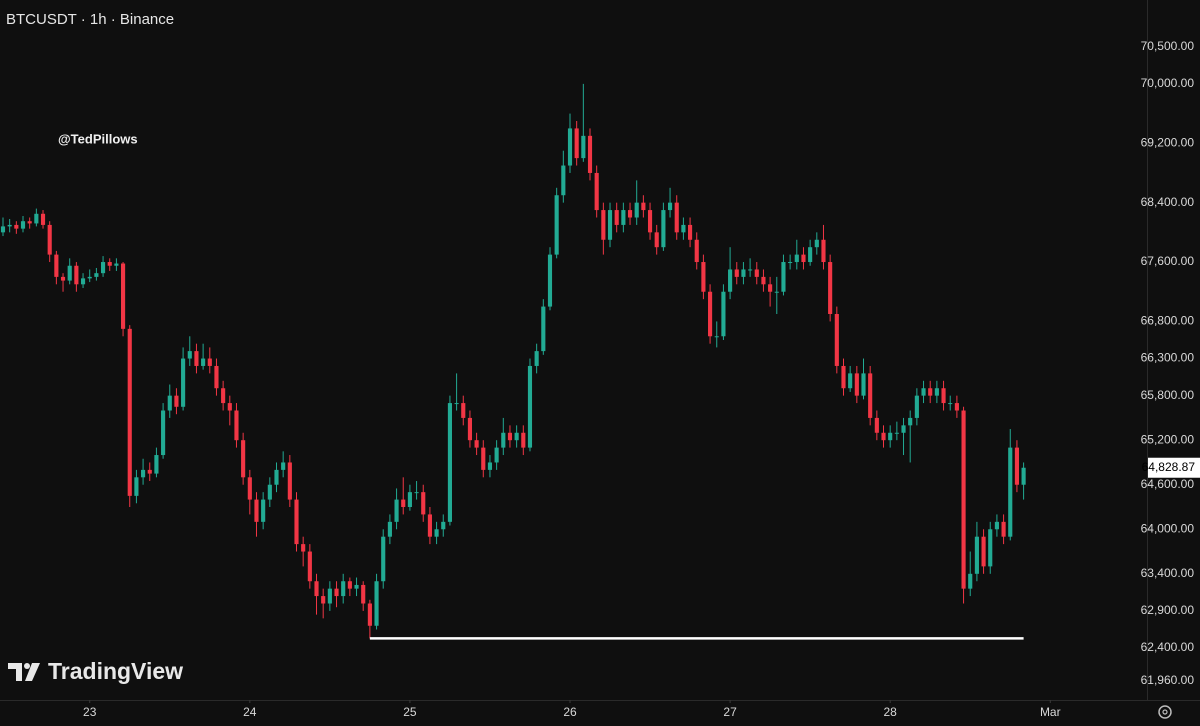  I want to click on last-price-label: 64,828.87, so click(1169, 467).